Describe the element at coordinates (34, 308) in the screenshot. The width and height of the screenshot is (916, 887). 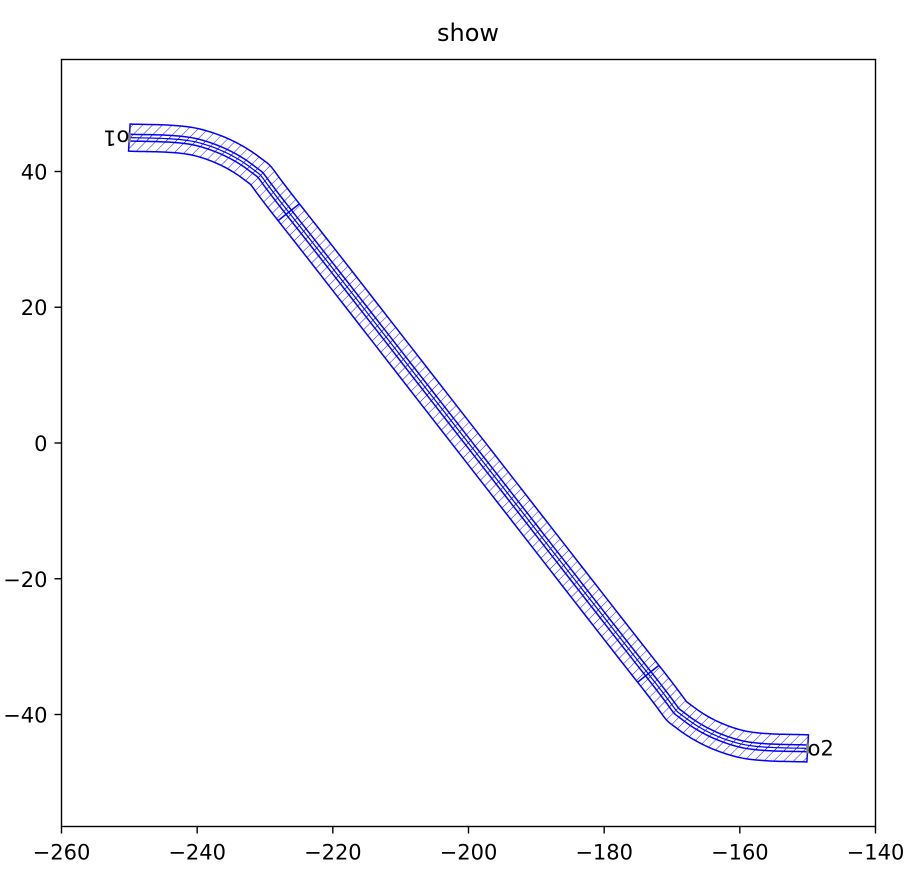
I see `y-tick-label: 20` at that location.